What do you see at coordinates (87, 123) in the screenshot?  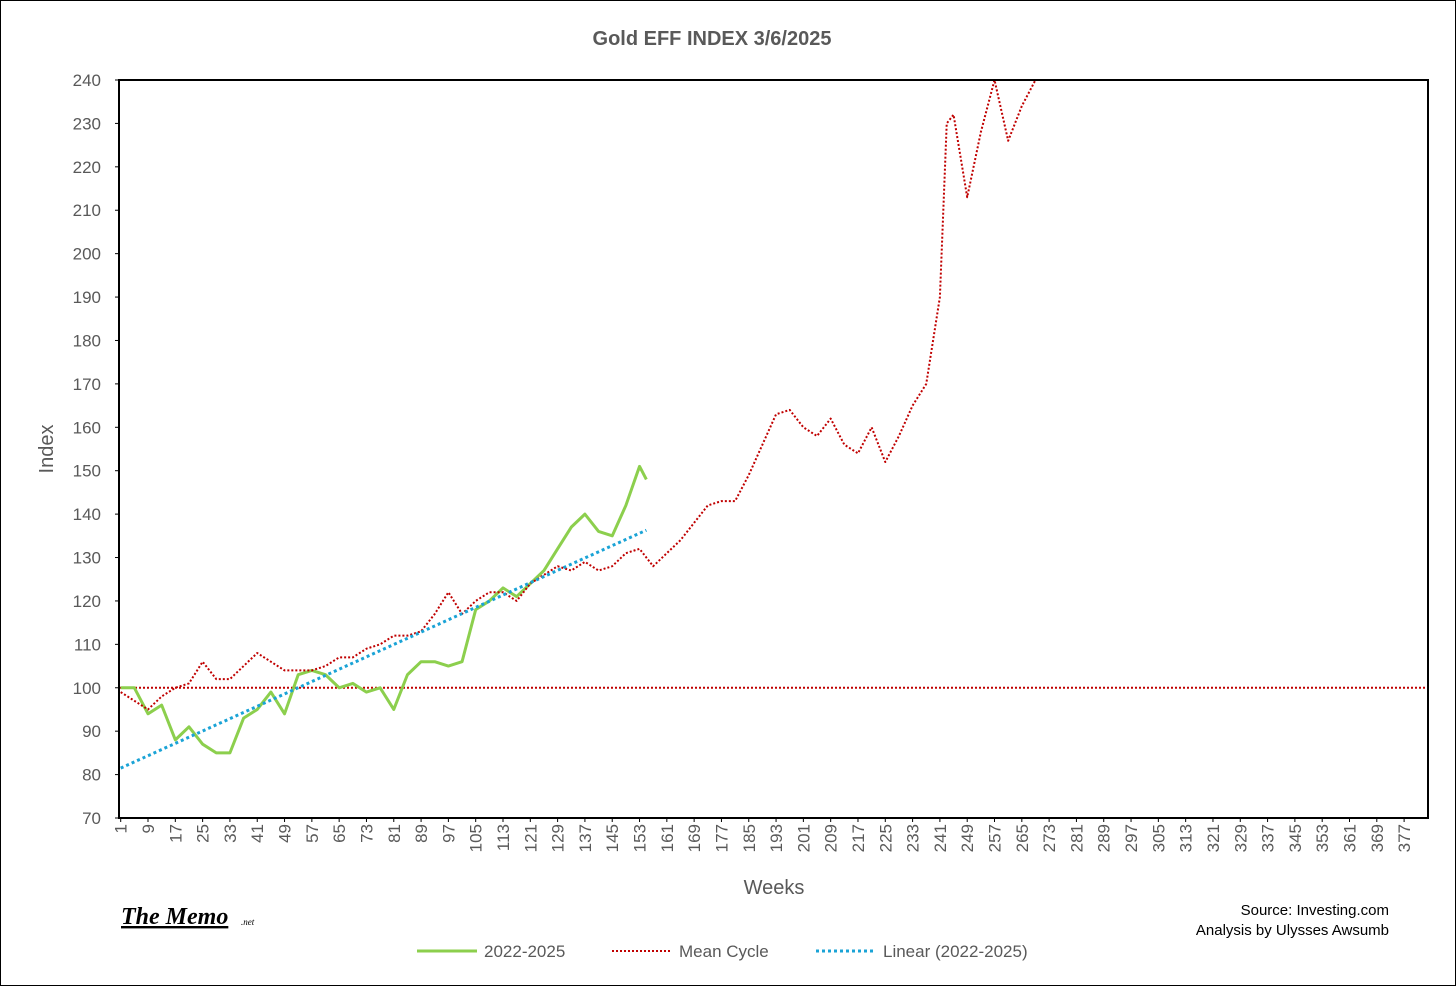 I see `y-tick-label: 230` at bounding box center [87, 123].